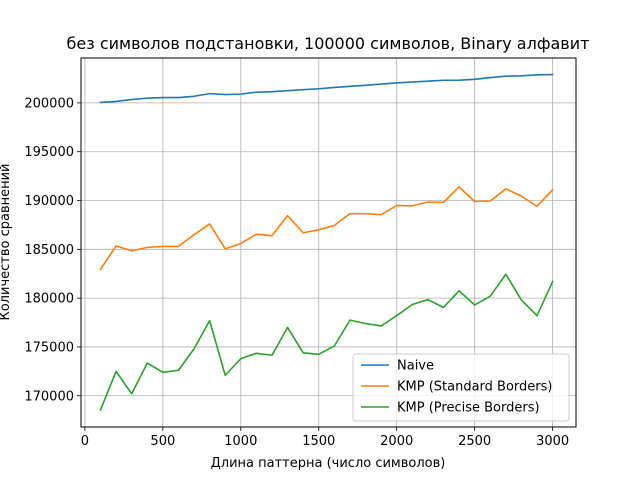  What do you see at coordinates (49, 250) in the screenshot?
I see `y-tick-label: 185000` at bounding box center [49, 250].